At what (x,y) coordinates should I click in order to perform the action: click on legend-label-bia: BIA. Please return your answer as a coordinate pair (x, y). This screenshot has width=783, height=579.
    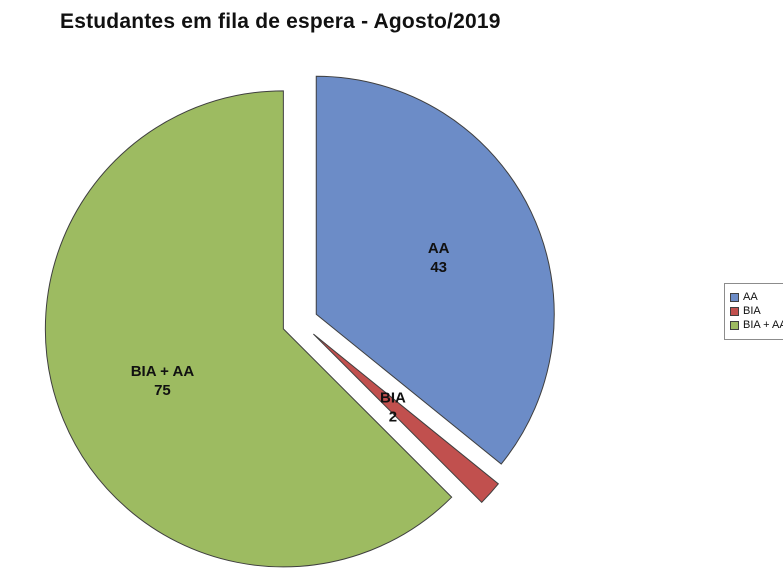
    Looking at the image, I should click on (752, 311).